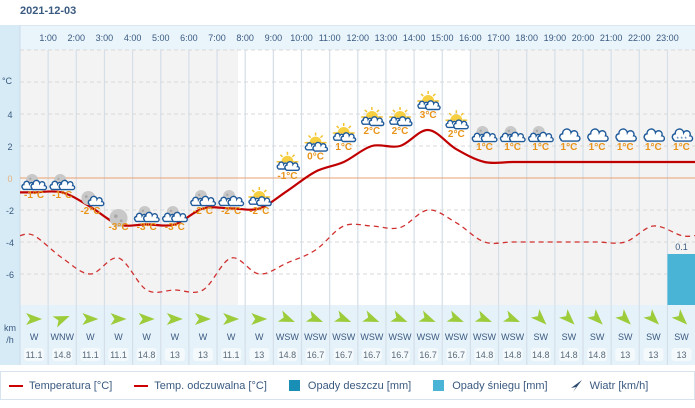 Image resolution: width=695 pixels, height=408 pixels. I want to click on y-tick-label: 0, so click(9, 179).